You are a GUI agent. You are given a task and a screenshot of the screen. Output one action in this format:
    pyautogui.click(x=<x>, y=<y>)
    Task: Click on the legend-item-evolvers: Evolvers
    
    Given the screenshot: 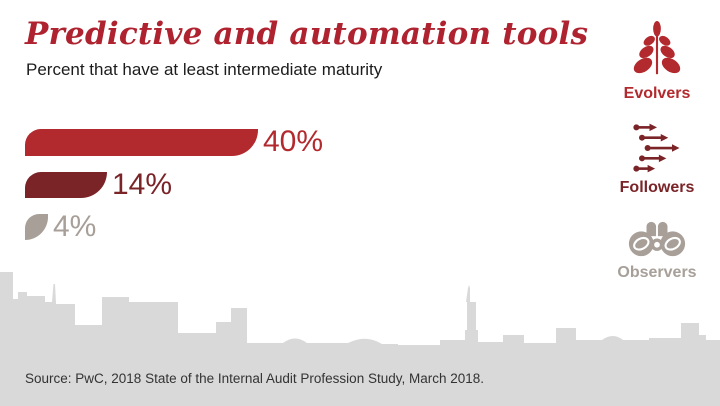 What is the action you would take?
    pyautogui.click(x=657, y=61)
    